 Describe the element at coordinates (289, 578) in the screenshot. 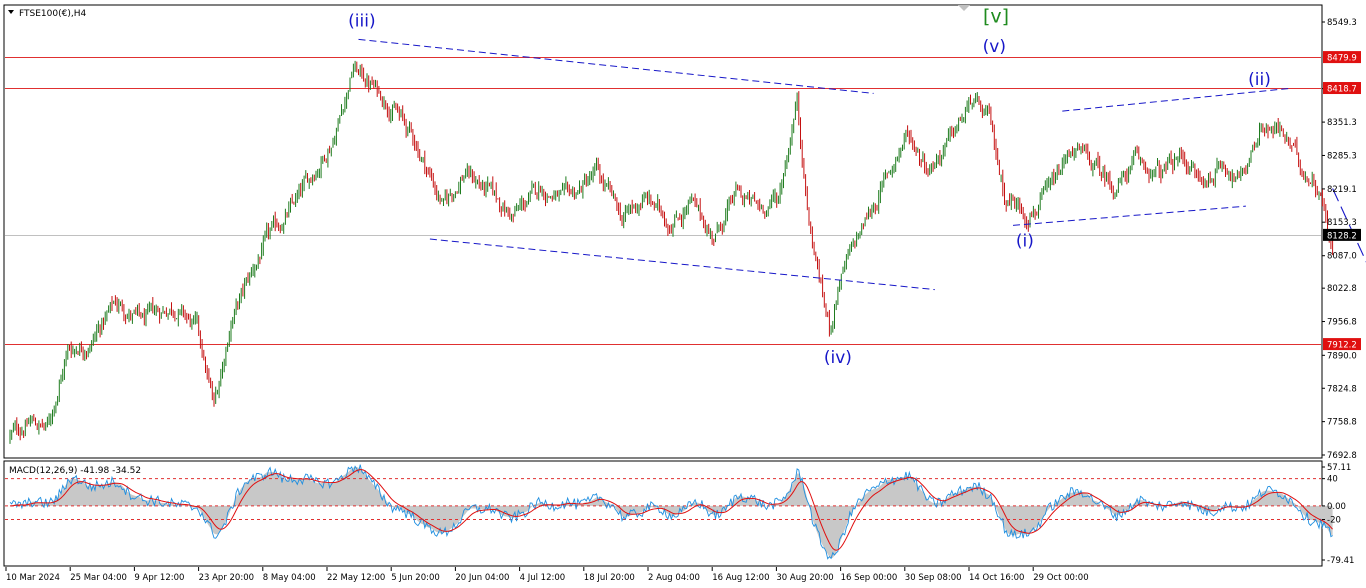

I see `time-tick-label: 8 May 04:00` at that location.